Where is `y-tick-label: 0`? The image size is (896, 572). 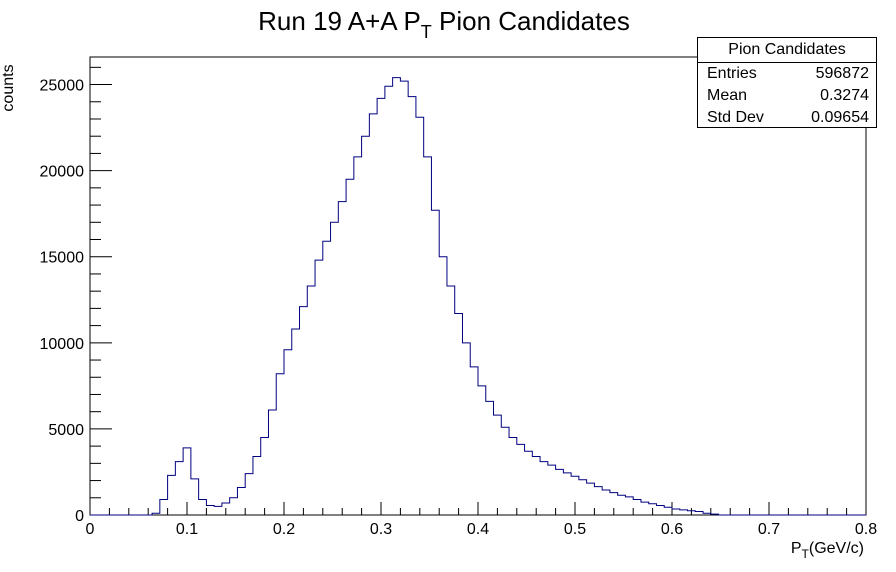
y-tick-label: 0 is located at coordinates (79, 516).